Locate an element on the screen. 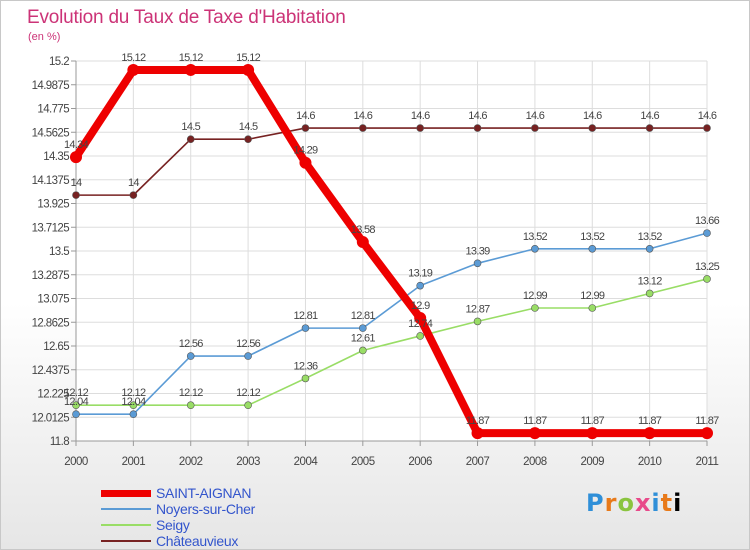  y-tick-label: 14.35 is located at coordinates (56, 157).